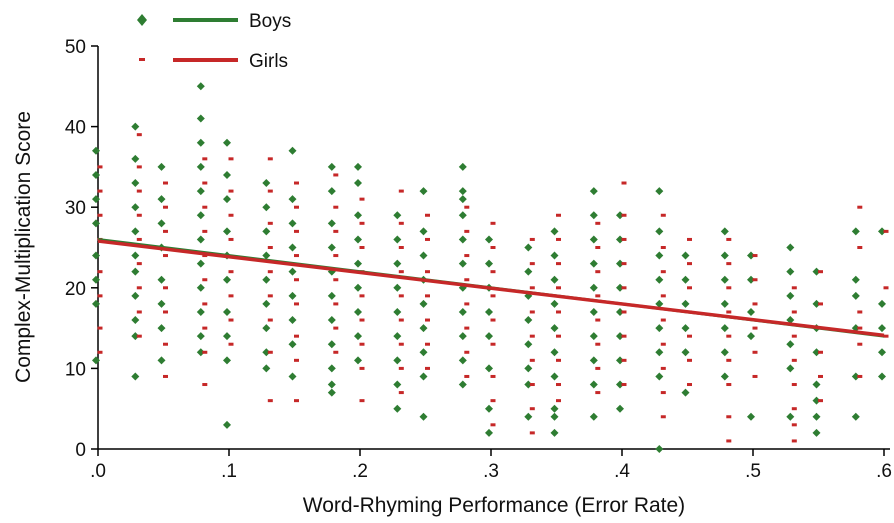 Image resolution: width=894 pixels, height=523 pixels. Describe the element at coordinates (75, 369) in the screenshot. I see `y-tick-label: 10` at that location.